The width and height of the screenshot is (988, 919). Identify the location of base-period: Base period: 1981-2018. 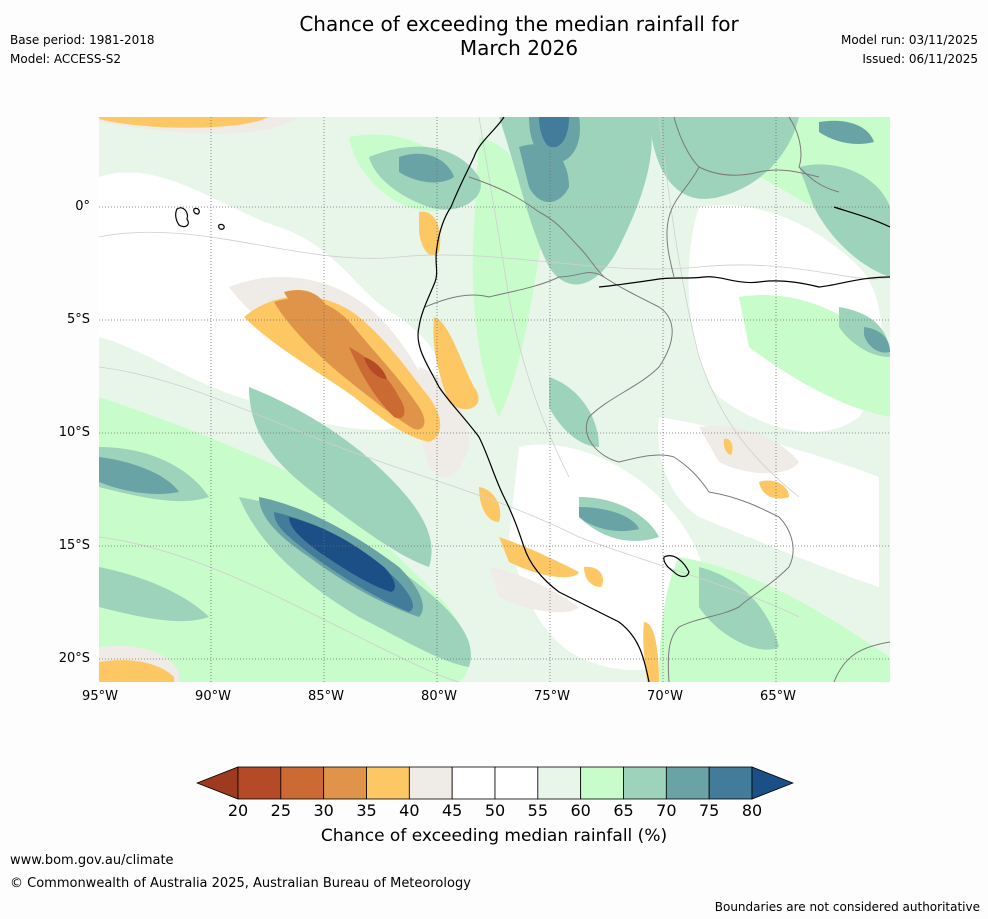
(82, 40).